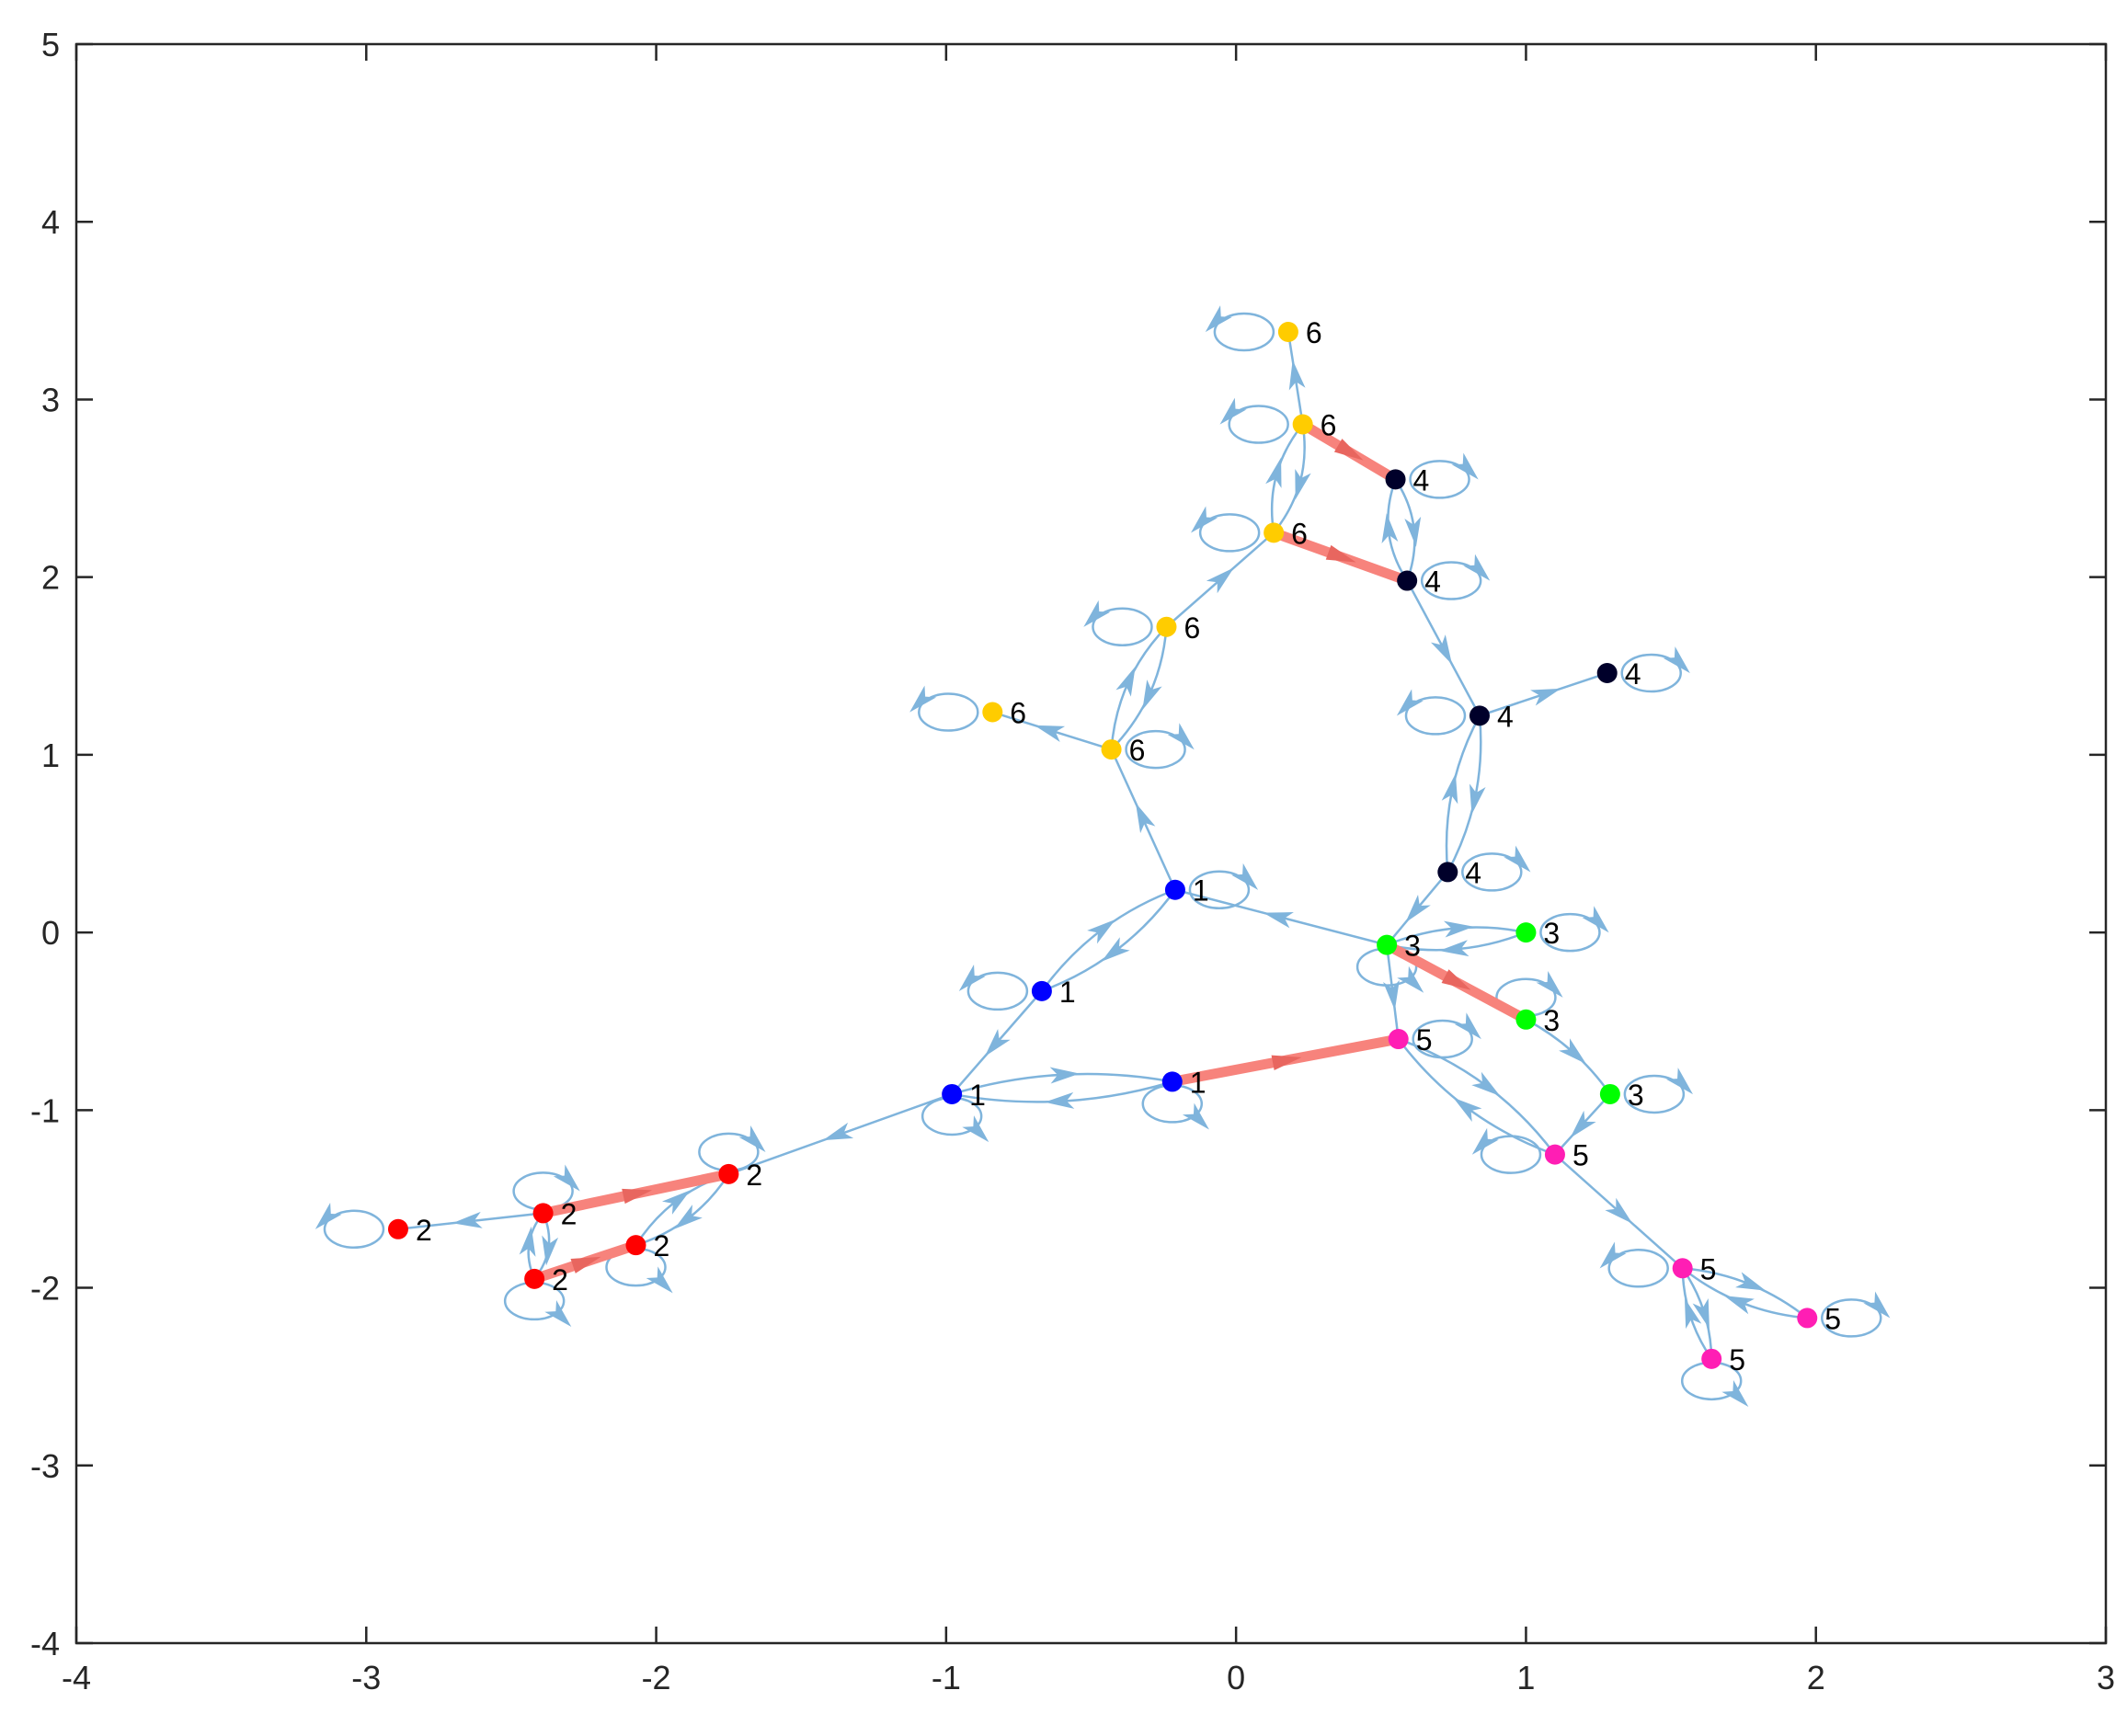 The image size is (2127, 1736). Describe the element at coordinates (1388, 944) in the screenshot. I see `graph-node-c1` at that location.